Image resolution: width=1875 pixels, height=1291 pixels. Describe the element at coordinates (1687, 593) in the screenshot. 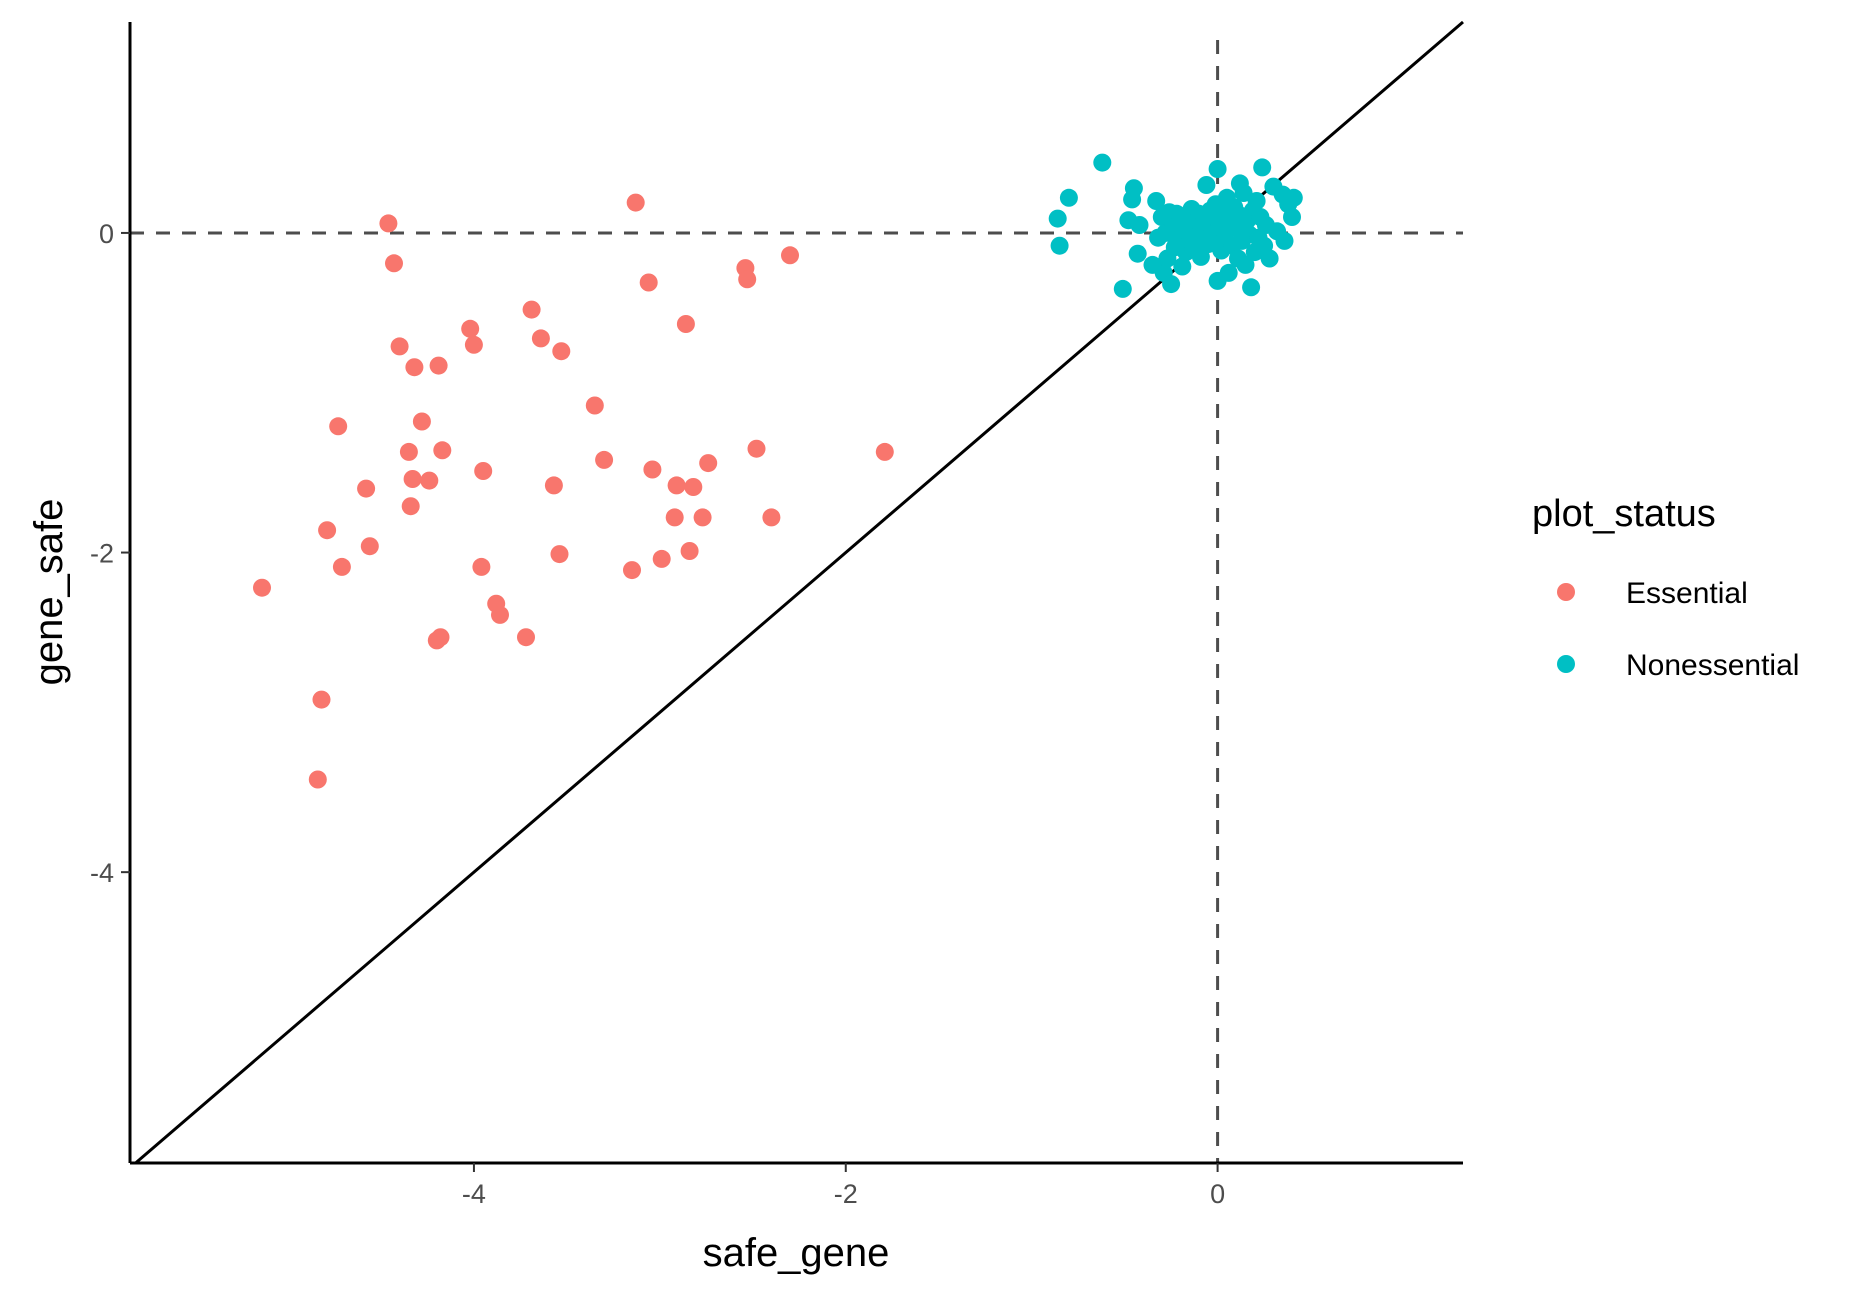

I see `legend-label-essential: Essential` at that location.